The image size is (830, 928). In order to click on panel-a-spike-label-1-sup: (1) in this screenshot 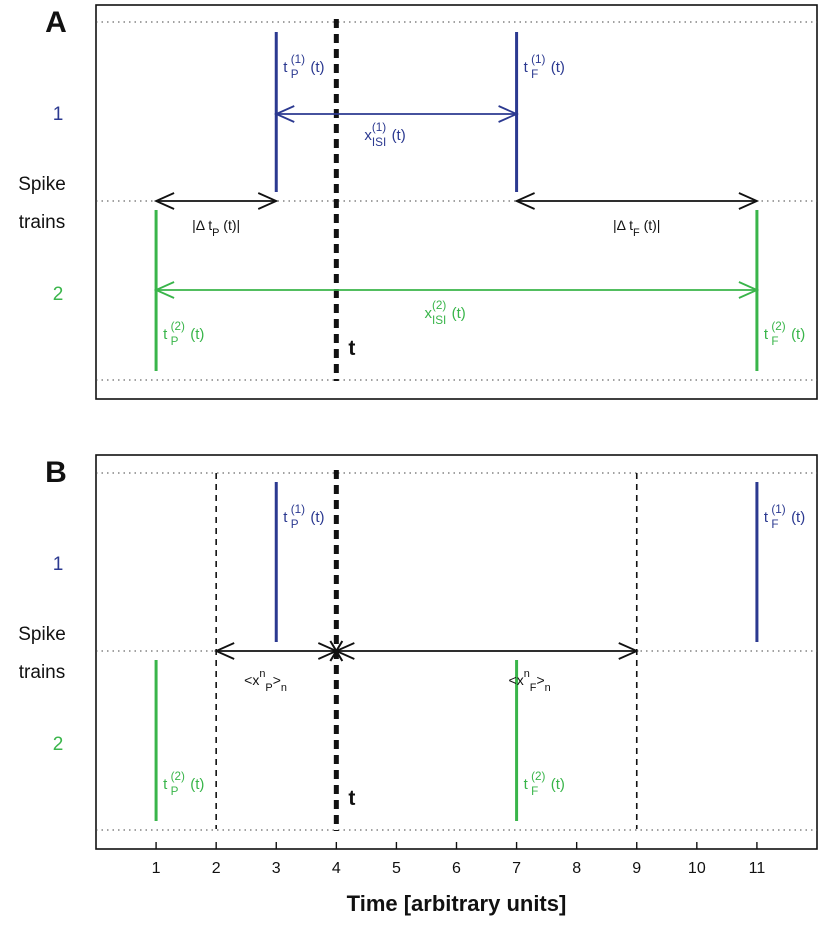, I will do `click(298, 59)`.